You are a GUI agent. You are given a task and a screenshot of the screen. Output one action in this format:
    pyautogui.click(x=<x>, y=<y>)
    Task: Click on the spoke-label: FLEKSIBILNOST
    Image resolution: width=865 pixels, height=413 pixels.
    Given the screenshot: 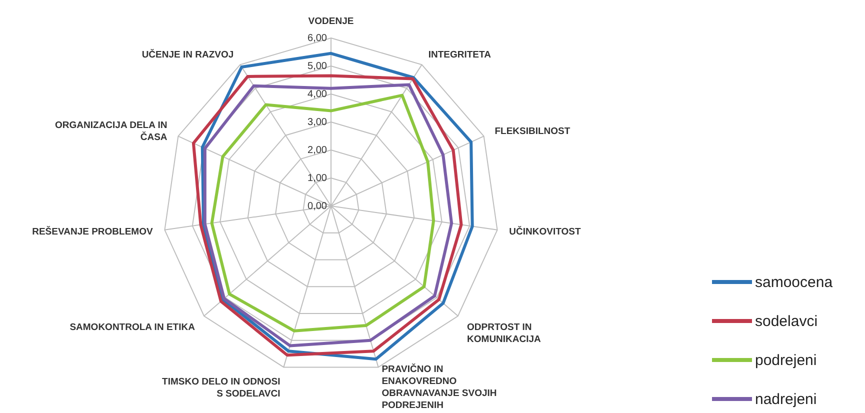 What is the action you would take?
    pyautogui.click(x=532, y=132)
    